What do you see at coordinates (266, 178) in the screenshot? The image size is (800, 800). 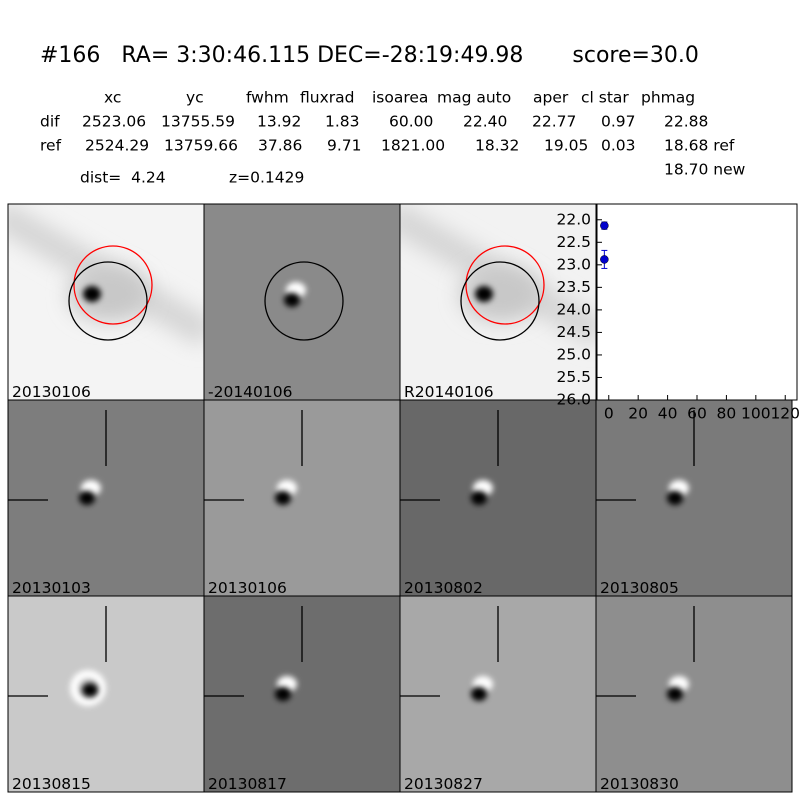 I see `redshift: z=0.1429` at bounding box center [266, 178].